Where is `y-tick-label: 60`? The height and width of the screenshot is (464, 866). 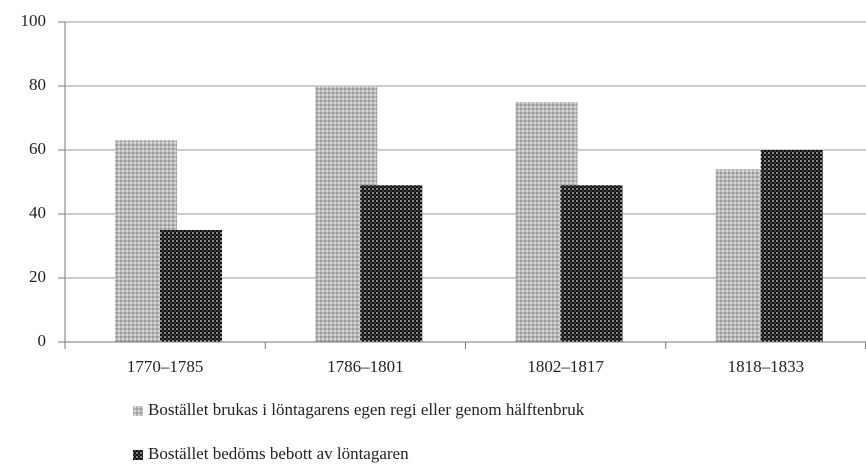 y-tick-label: 60 is located at coordinates (37, 148).